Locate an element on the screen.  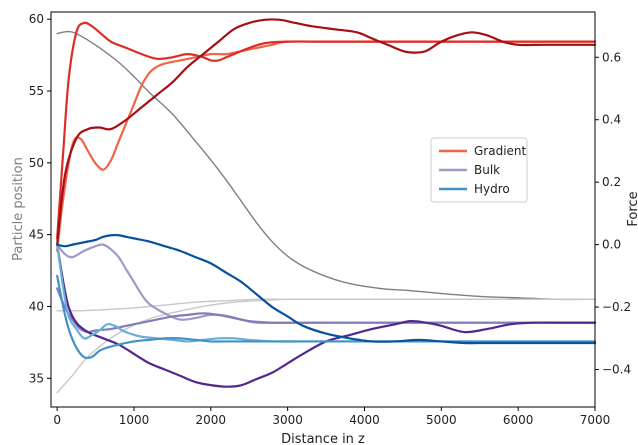
right-y-tick-label: −0.2 is located at coordinates (616, 307).